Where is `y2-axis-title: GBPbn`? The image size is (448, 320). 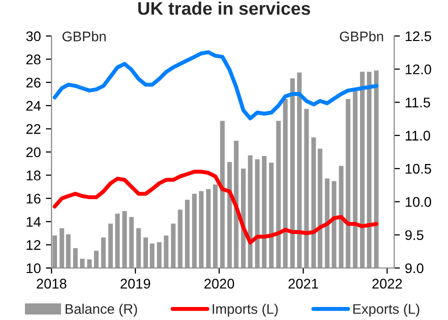
y2-axis-title: GBPbn is located at coordinates (362, 36).